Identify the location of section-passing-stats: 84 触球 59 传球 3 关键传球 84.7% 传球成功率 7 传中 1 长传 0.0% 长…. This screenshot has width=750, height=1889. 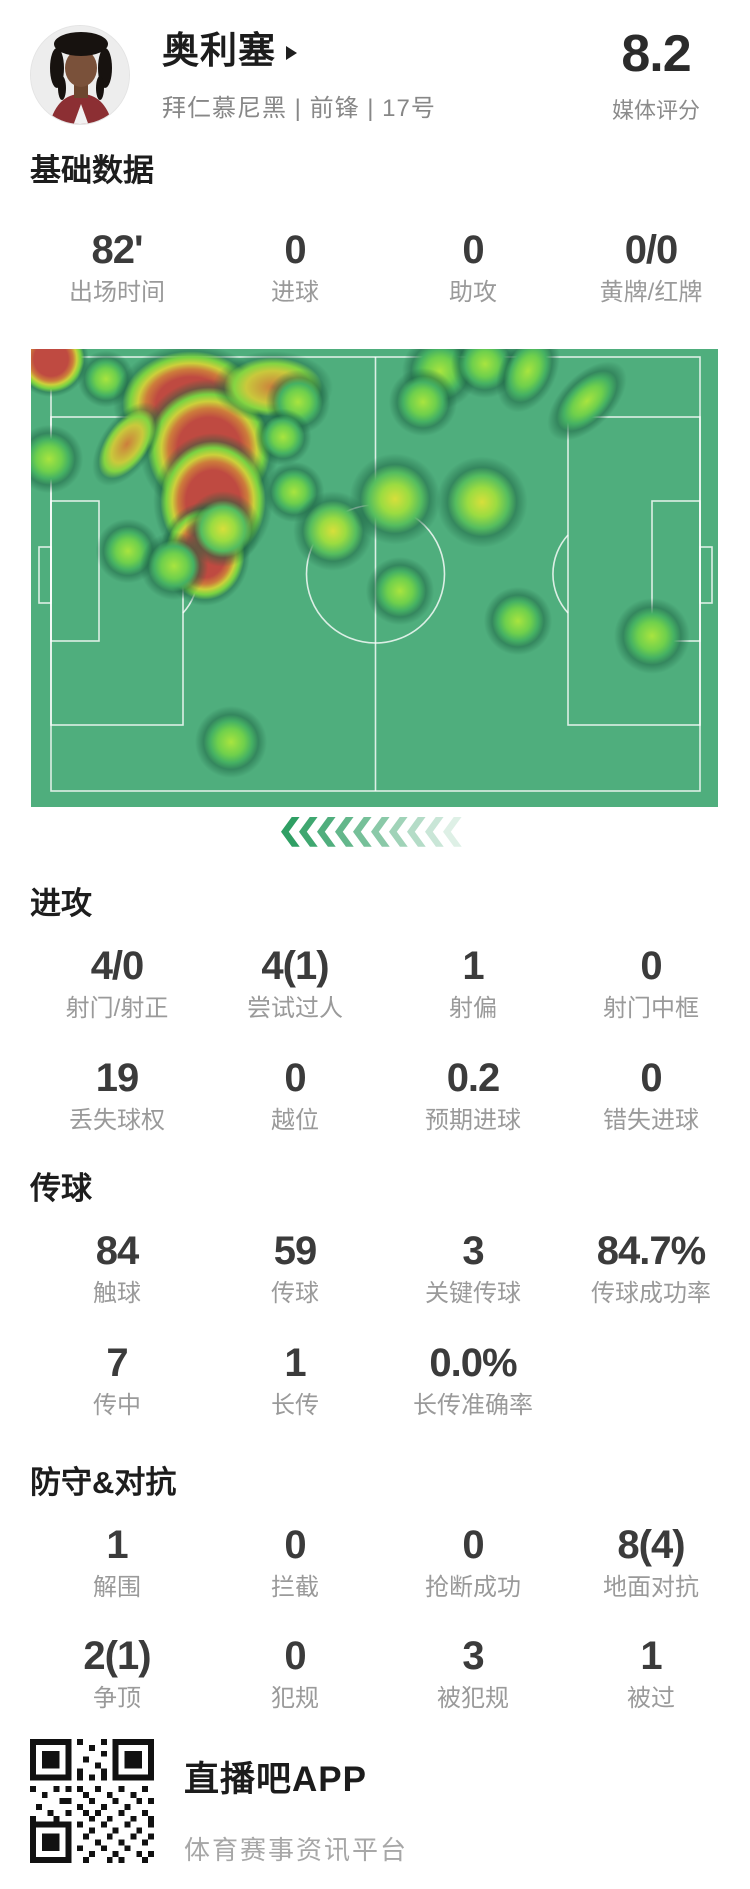
(375, 1324).